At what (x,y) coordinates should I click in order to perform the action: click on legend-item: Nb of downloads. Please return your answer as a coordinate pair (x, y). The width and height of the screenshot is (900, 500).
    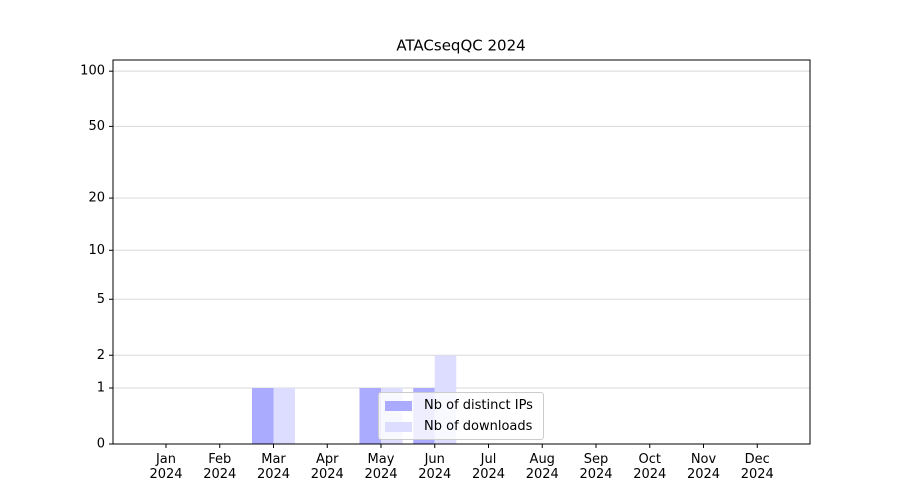
    Looking at the image, I should click on (461, 426).